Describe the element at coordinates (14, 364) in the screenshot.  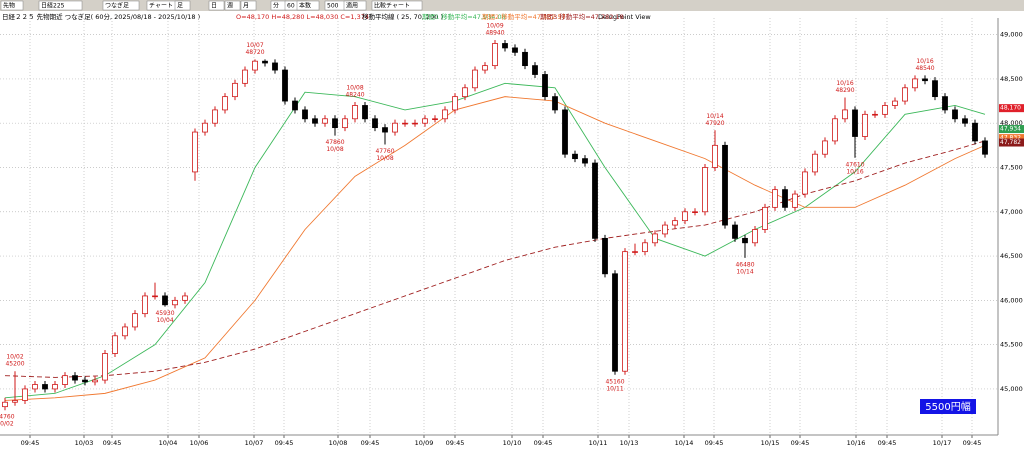
I see `annotation-price: 45200` at that location.